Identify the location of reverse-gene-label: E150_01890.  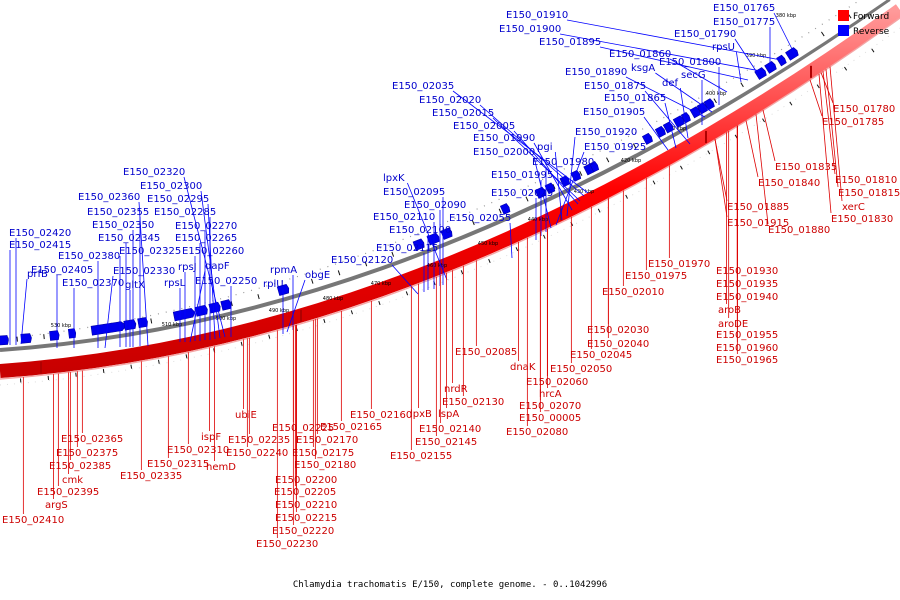
(596, 72).